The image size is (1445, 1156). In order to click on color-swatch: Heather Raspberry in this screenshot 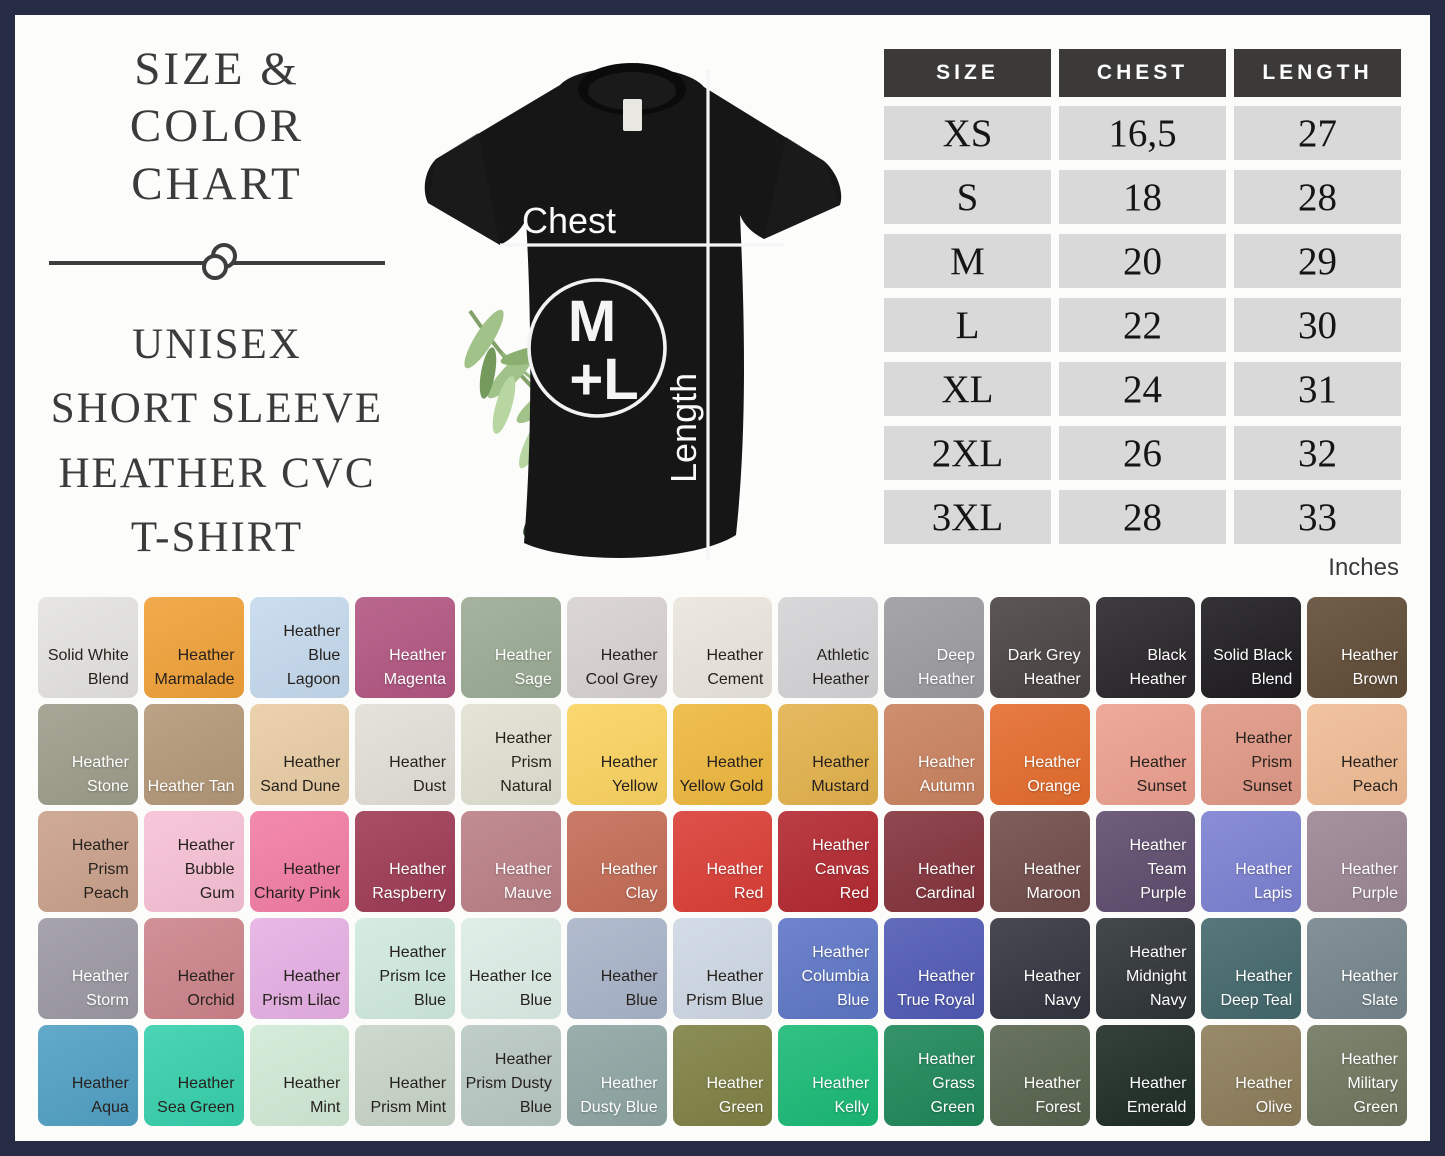, I will do `click(405, 861)`.